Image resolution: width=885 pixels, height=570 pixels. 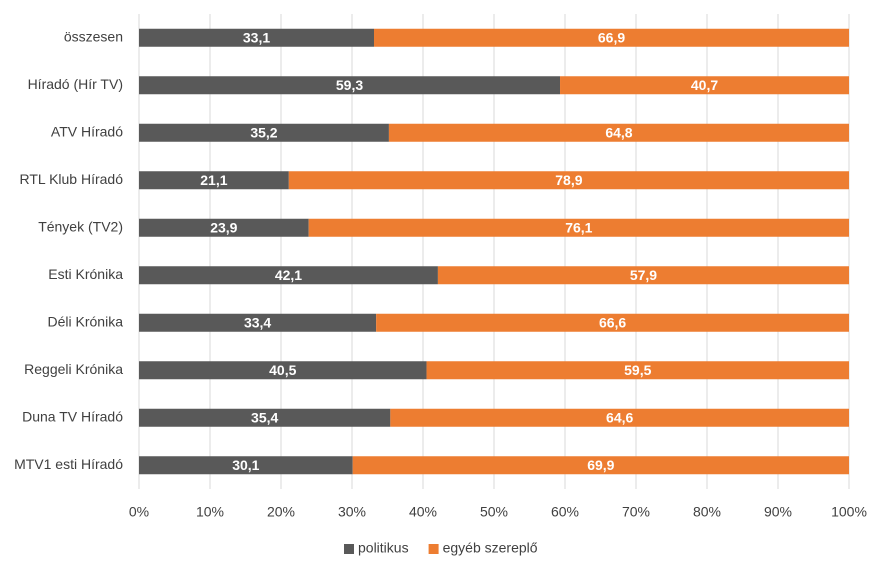 I want to click on y-tick-label: ATV Híradó, so click(x=87, y=131).